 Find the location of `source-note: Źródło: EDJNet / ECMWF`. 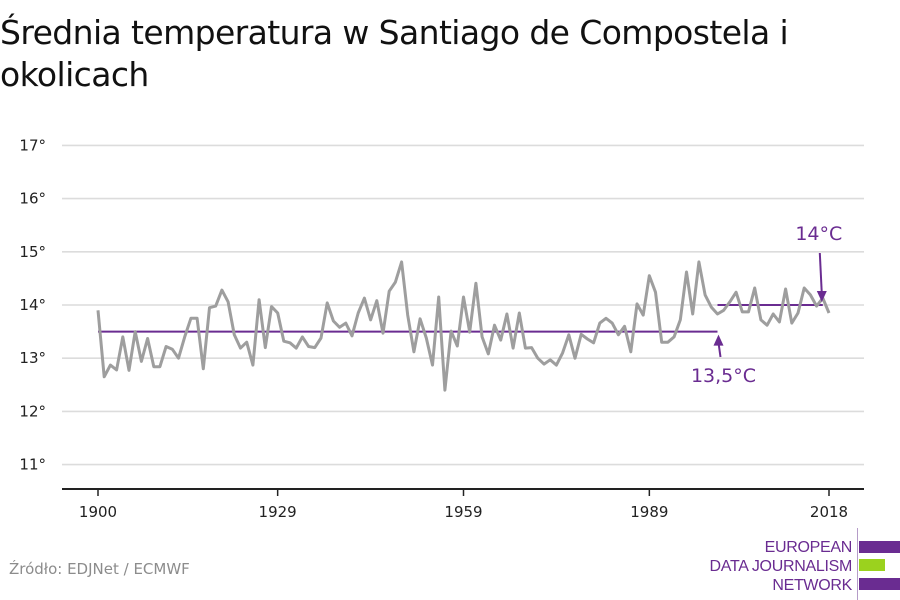

source-note: Źródło: EDJNet / ECMWF is located at coordinates (99, 569).